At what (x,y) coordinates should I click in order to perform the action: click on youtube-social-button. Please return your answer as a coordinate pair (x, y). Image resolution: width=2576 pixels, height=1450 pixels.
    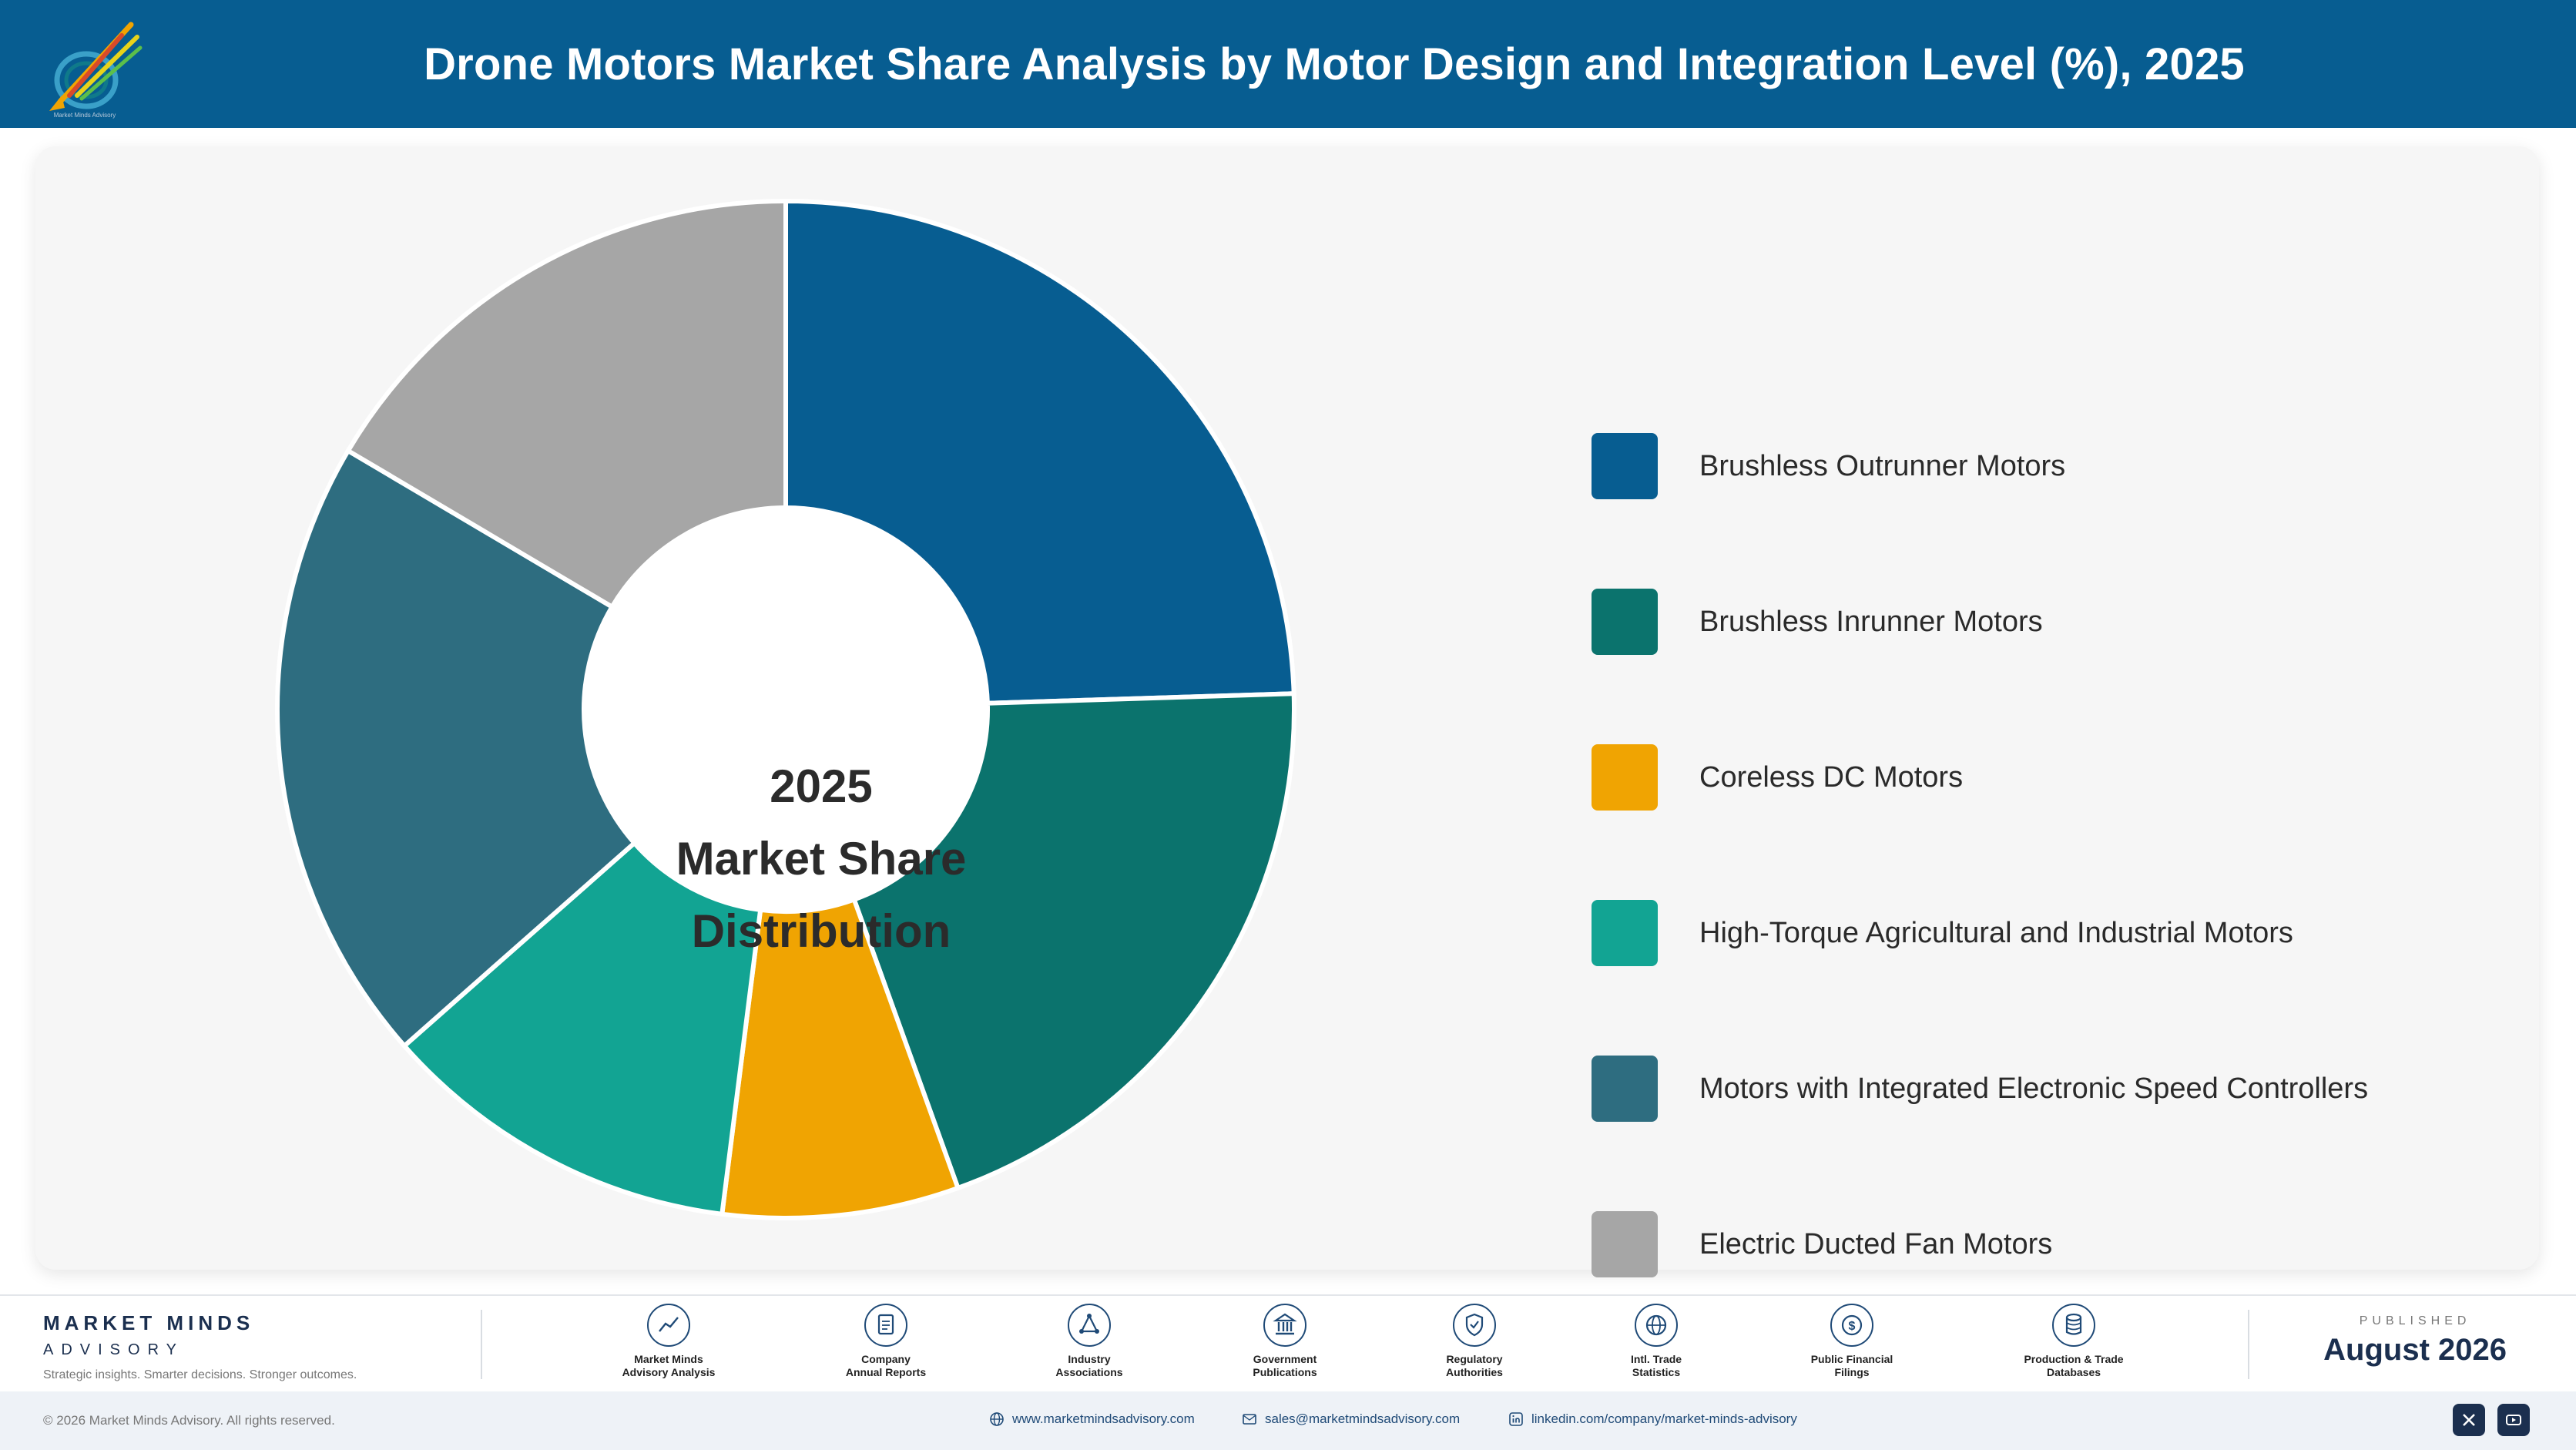
    Looking at the image, I should click on (2513, 1420).